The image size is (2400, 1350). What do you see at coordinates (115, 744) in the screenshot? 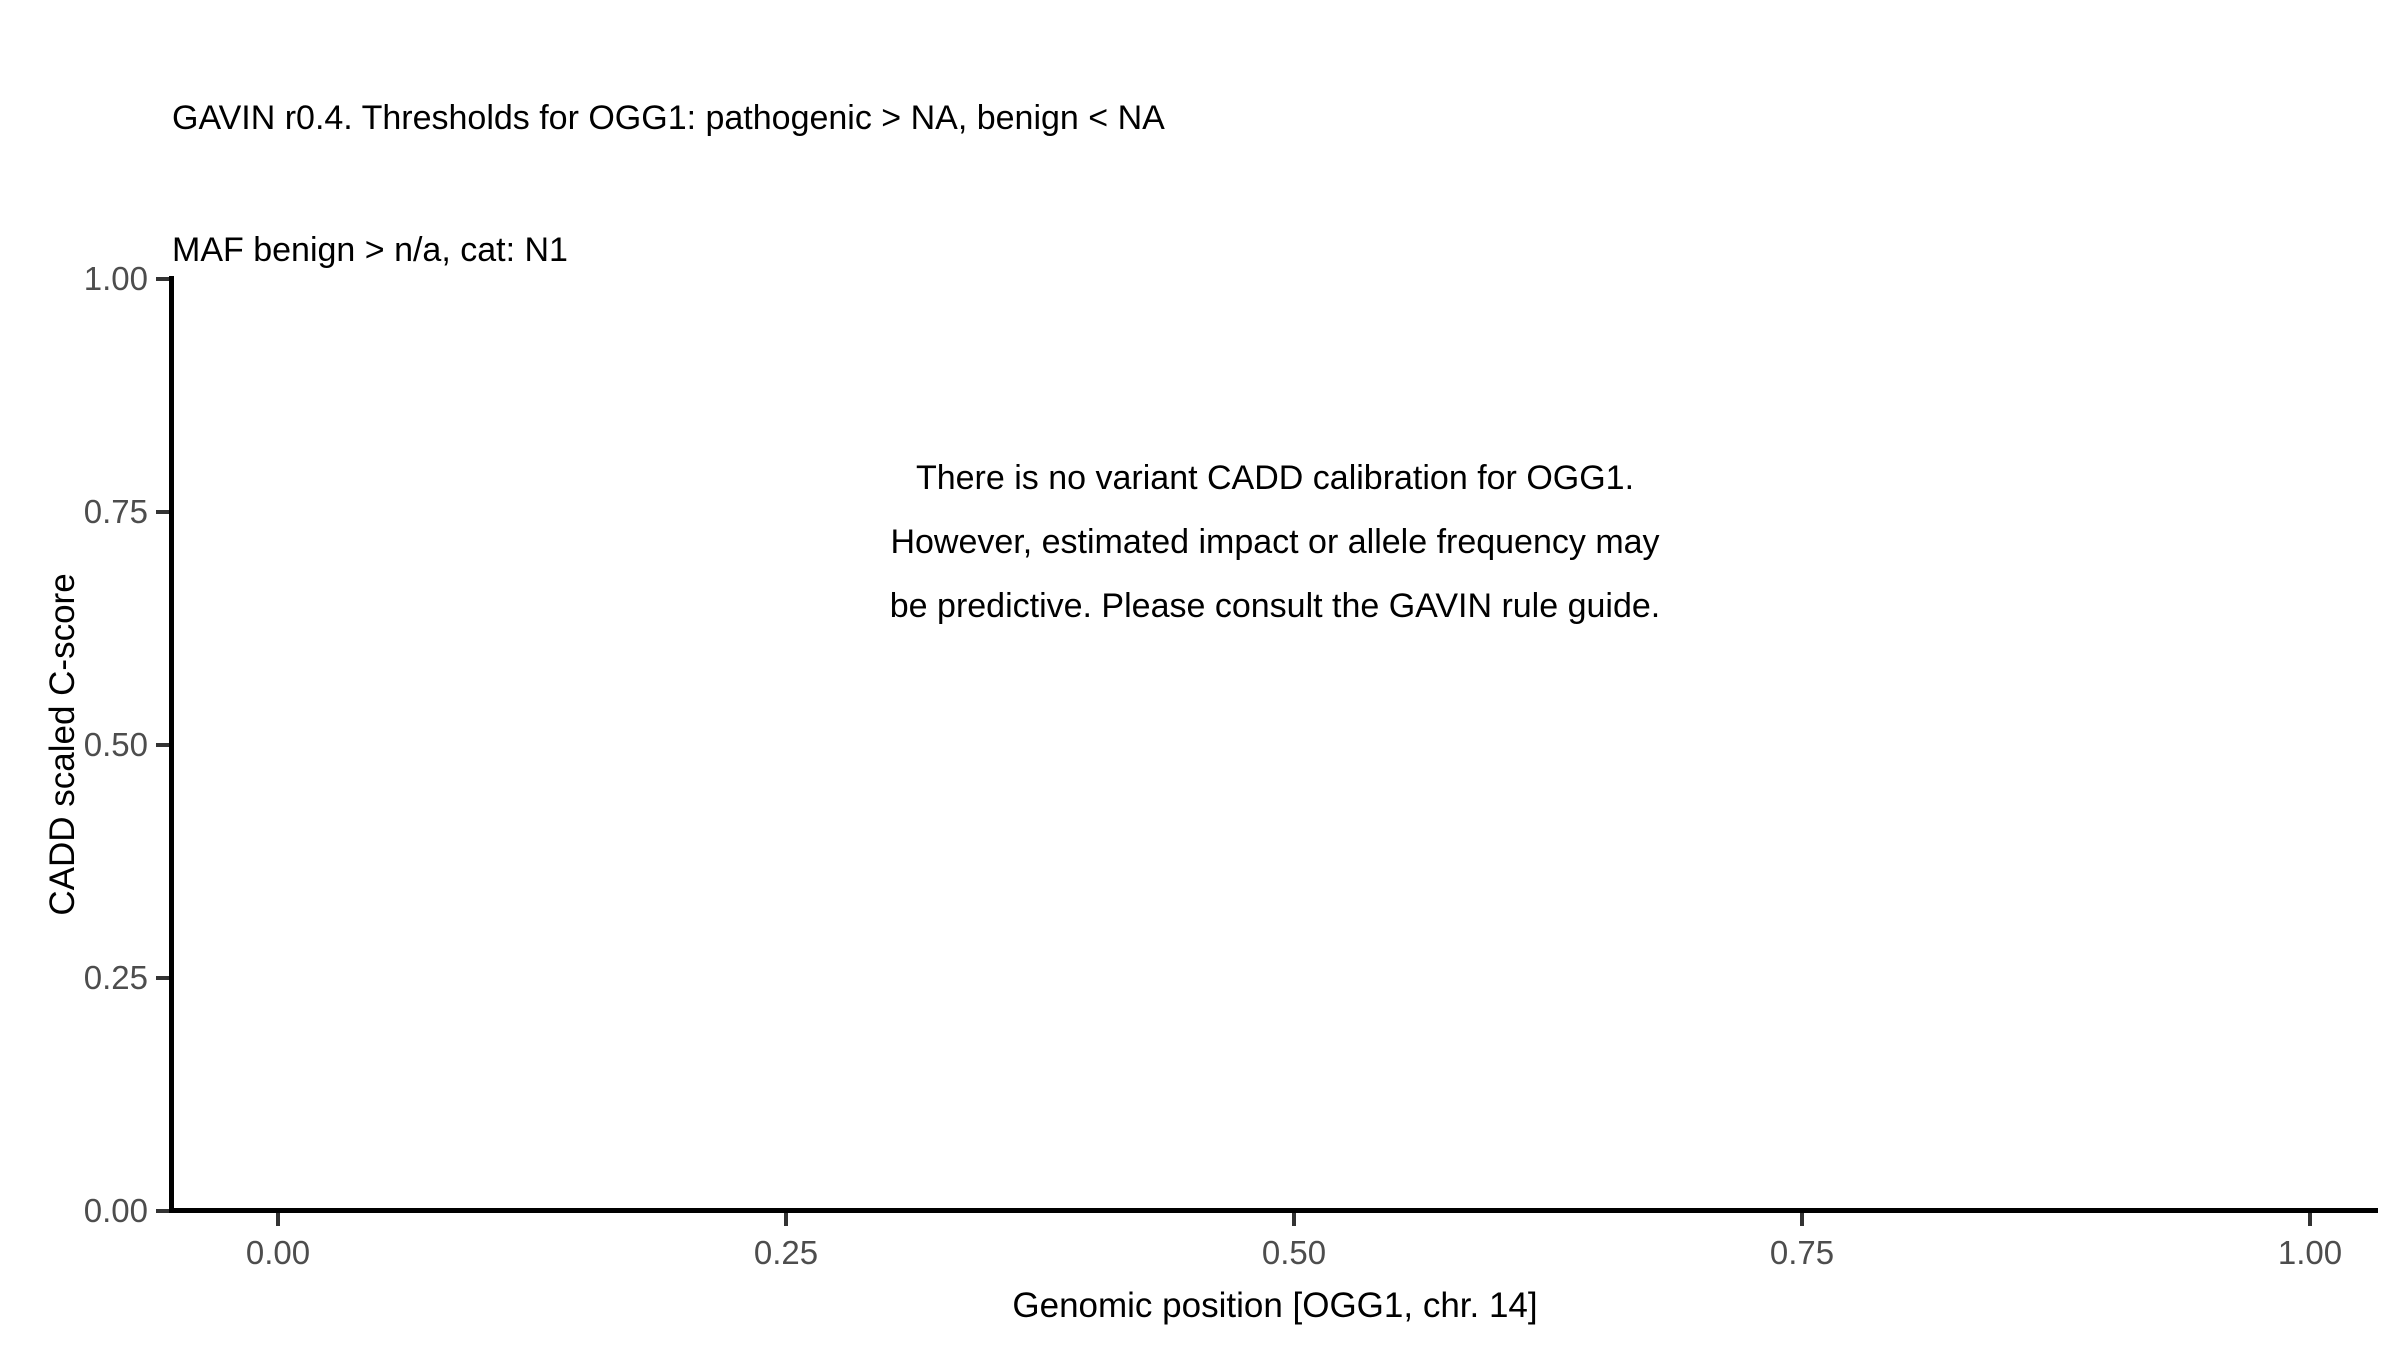
I see `y-axis-ticklabel-2: 0.50` at bounding box center [115, 744].